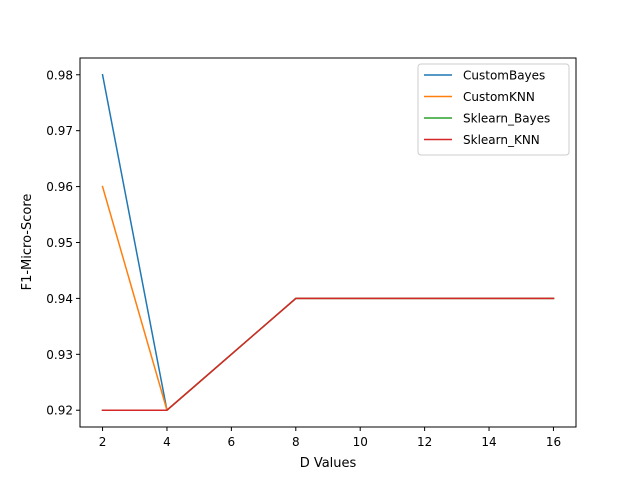 The height and width of the screenshot is (480, 640). What do you see at coordinates (501, 140) in the screenshot?
I see `legend-label: Sklearn_KNN` at bounding box center [501, 140].